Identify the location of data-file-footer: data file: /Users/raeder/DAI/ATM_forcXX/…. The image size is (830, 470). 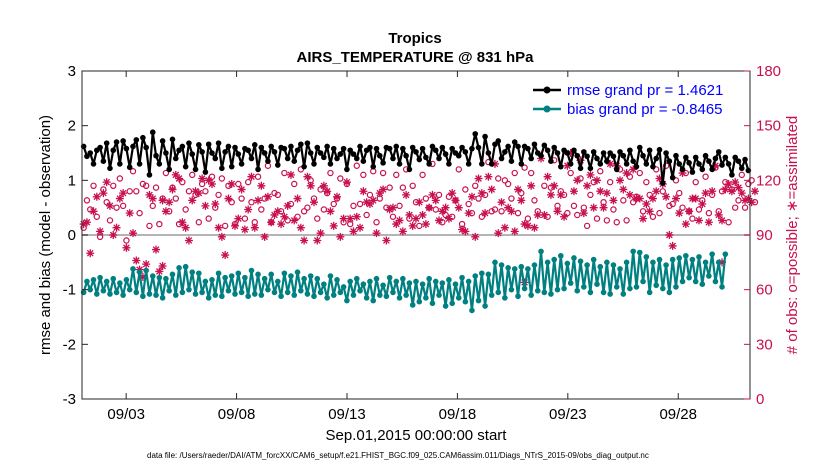
(398, 455).